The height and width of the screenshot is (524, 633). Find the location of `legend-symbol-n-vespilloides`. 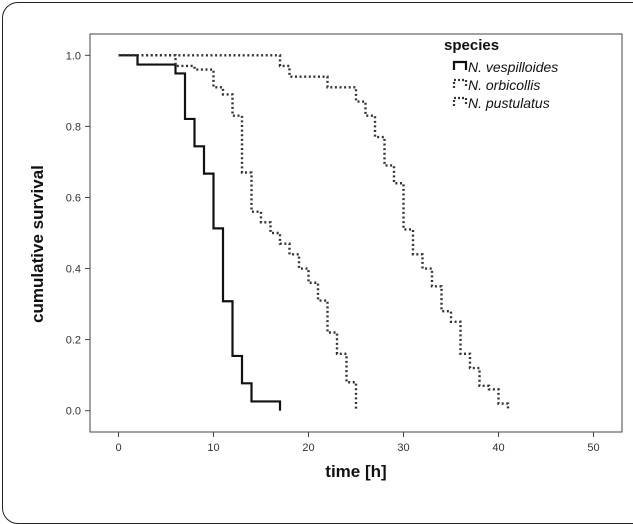

legend-symbol-n-vespilloides is located at coordinates (460, 65).